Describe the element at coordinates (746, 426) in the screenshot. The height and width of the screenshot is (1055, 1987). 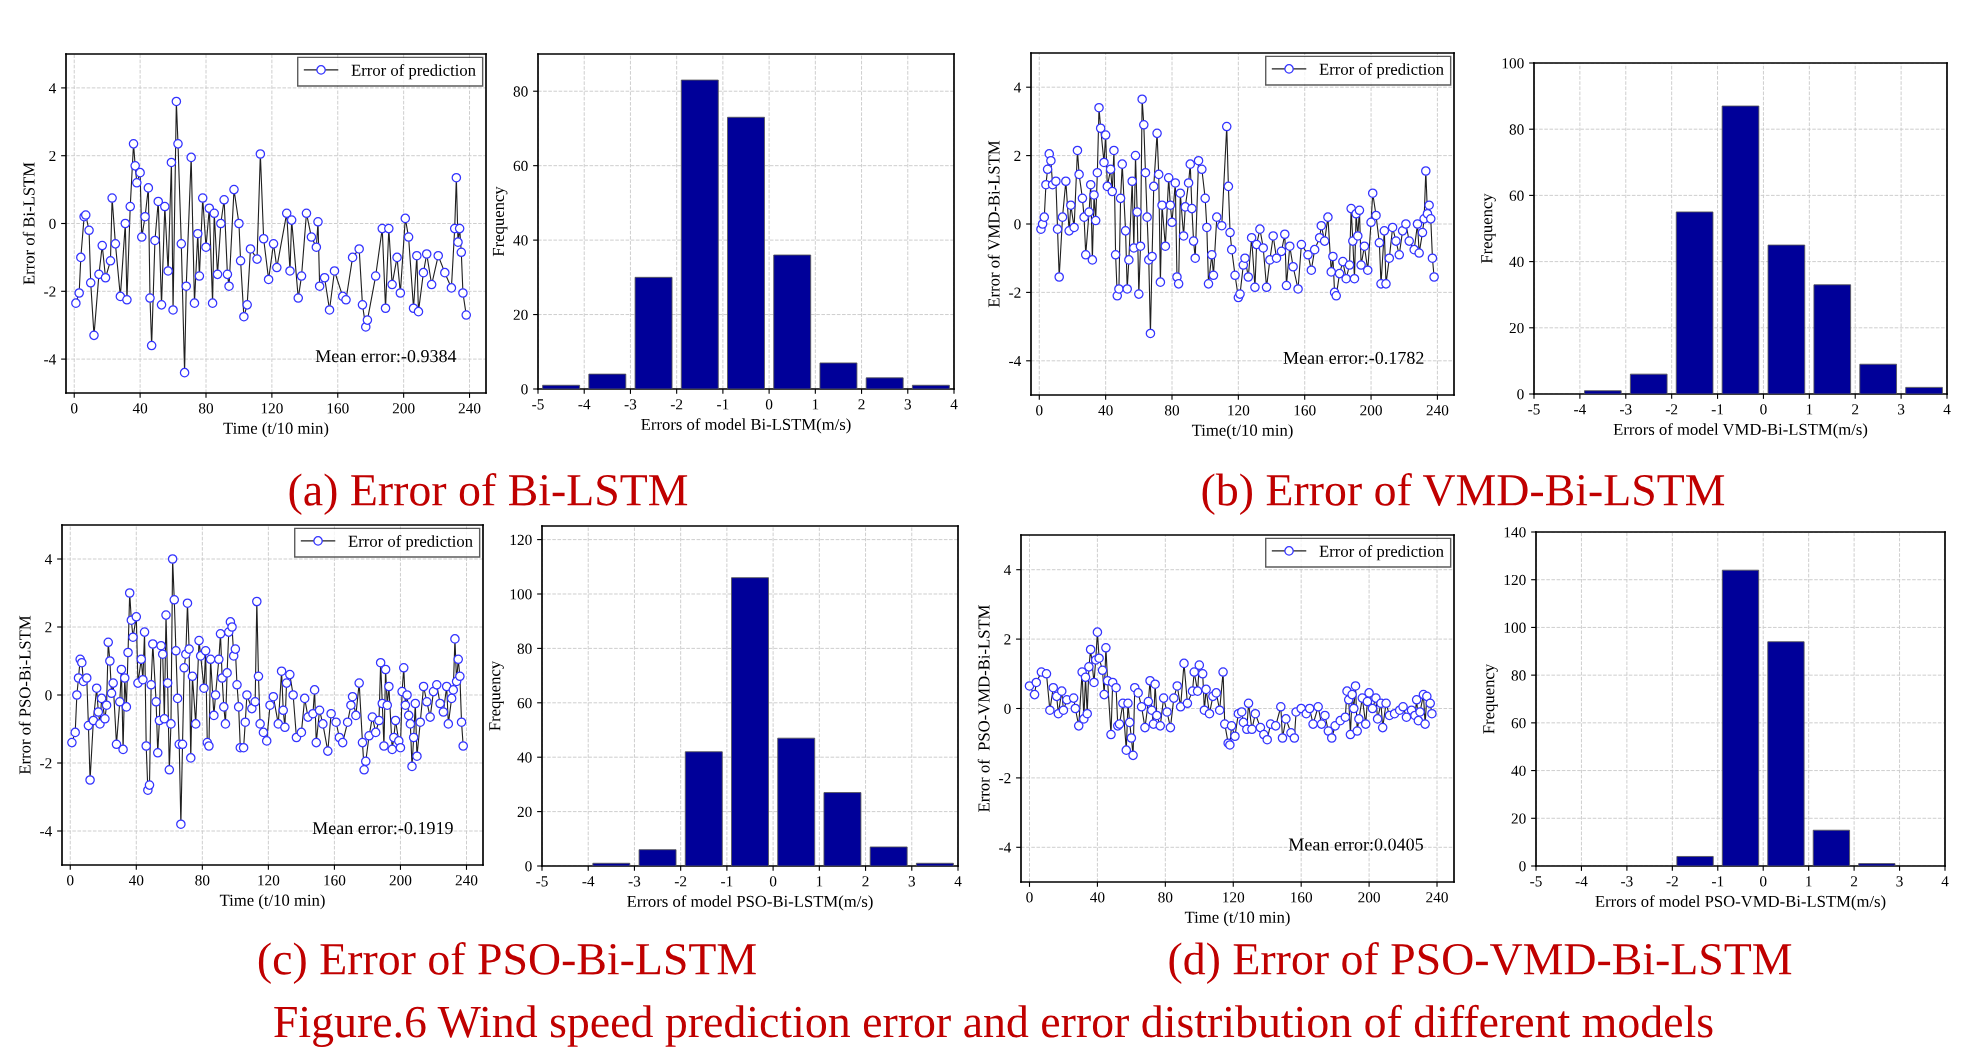
I see `x-axis-title: Errors of model Bi-LSTM(m/s)` at that location.